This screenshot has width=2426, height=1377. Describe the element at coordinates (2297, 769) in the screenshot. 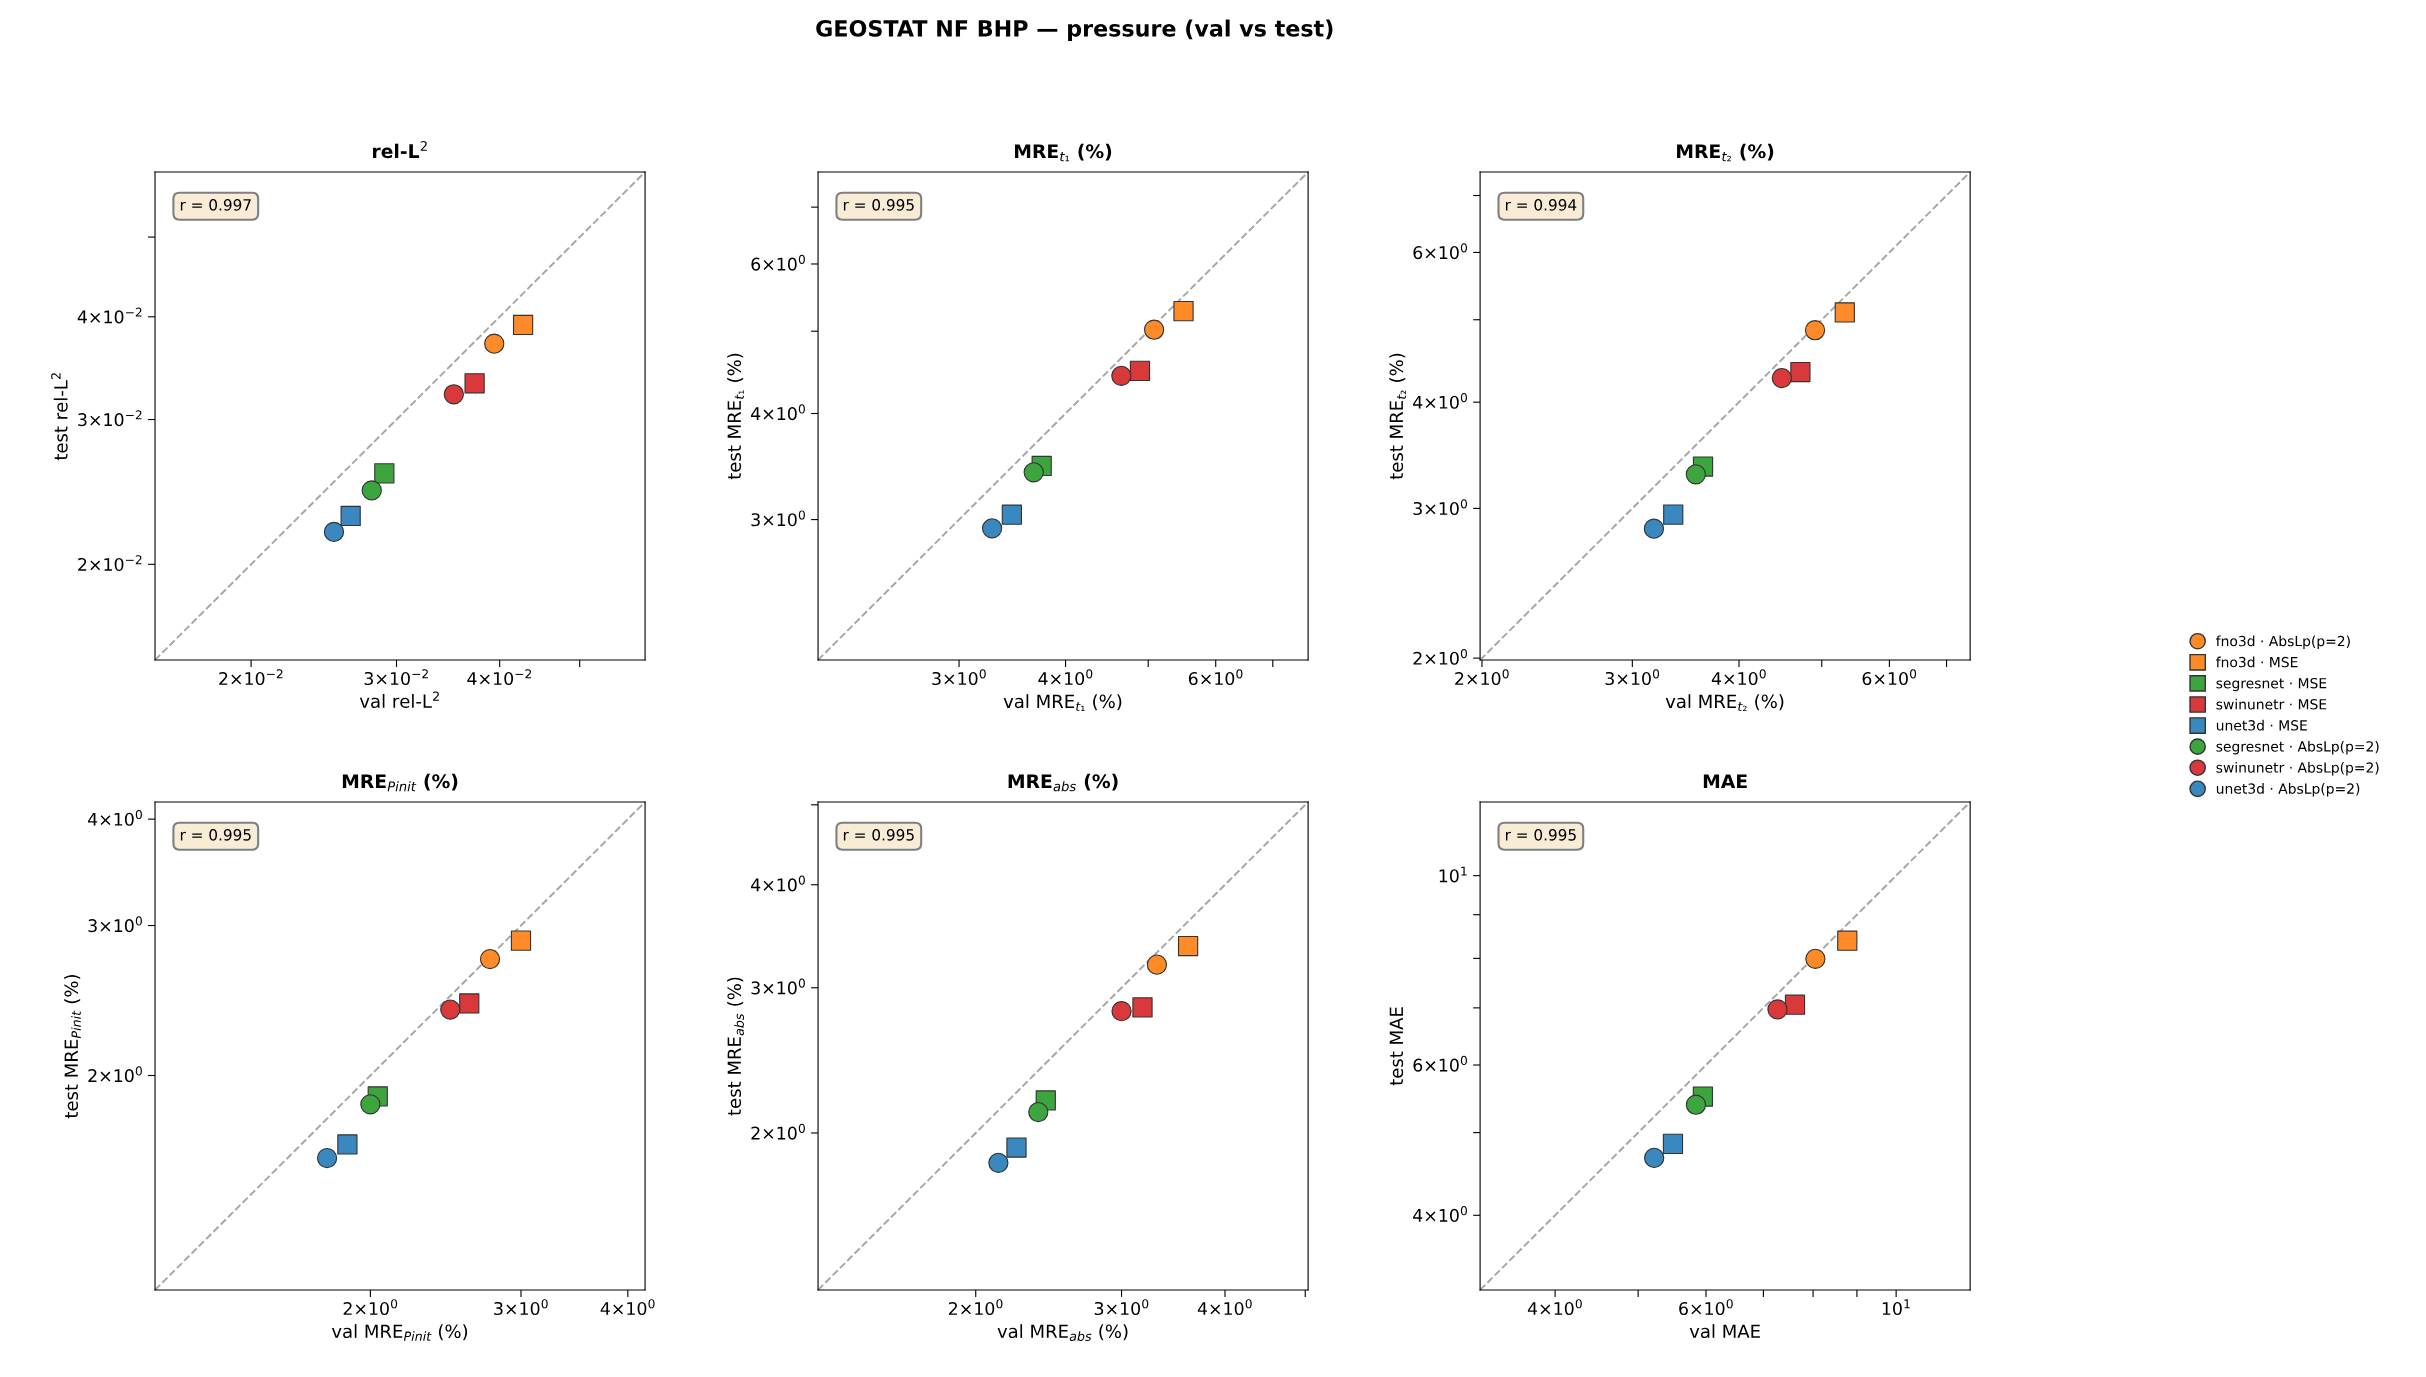

I see `legend-label: swinunetr · AbsLp(p=2)` at that location.